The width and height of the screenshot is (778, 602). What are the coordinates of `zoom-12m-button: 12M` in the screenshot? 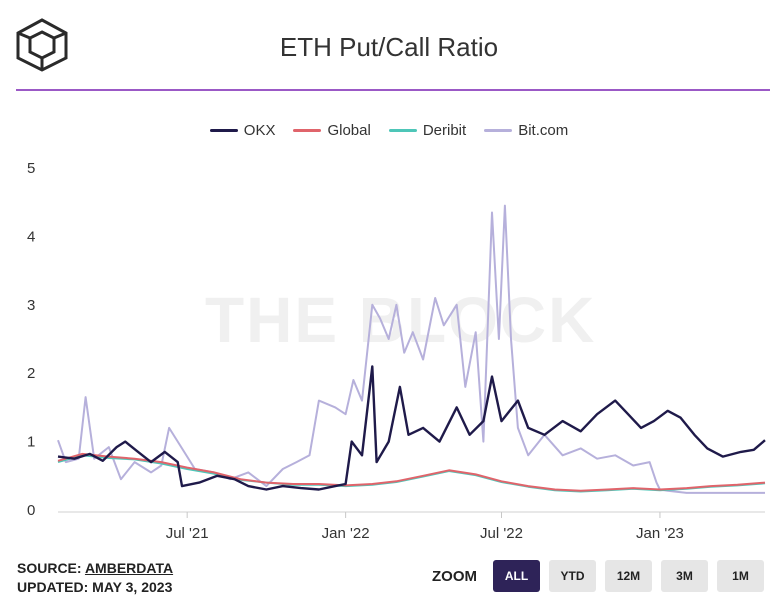 It's located at (628, 576).